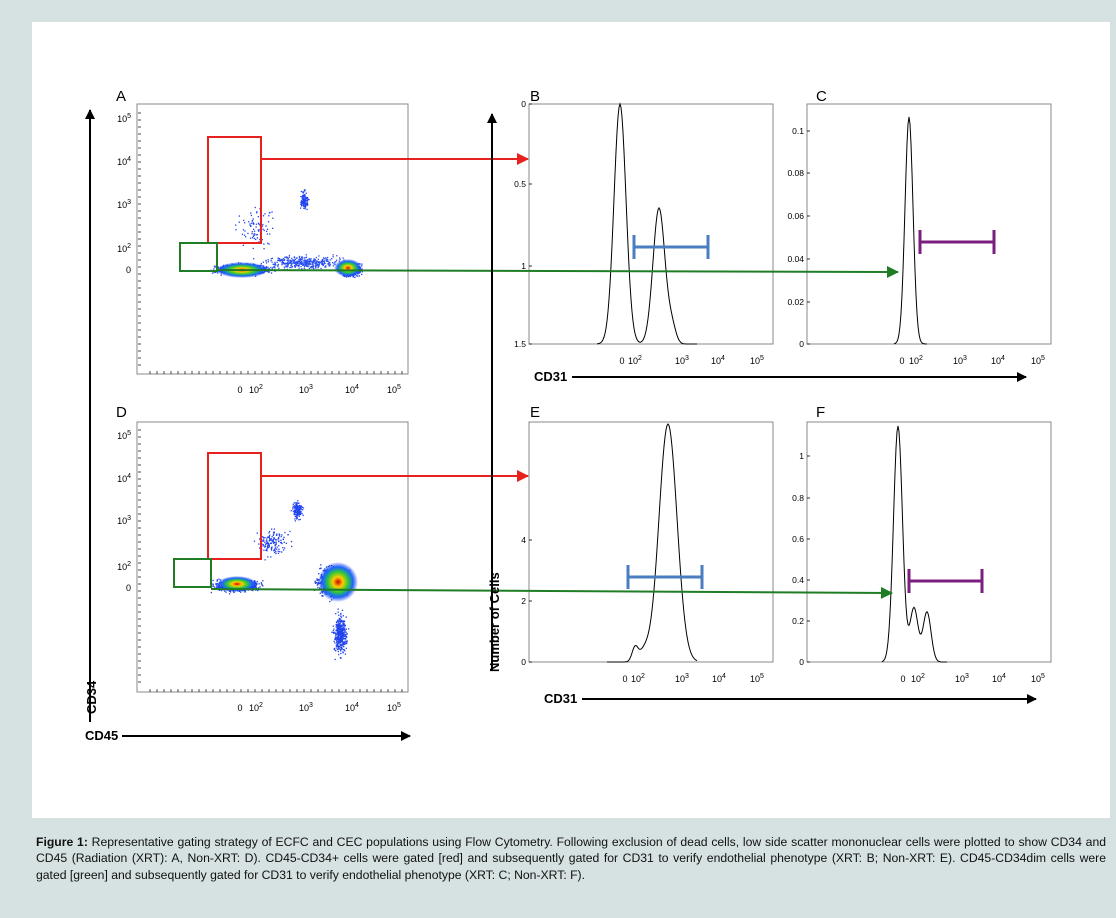 This screenshot has width=1116, height=918. I want to click on x-tick-c-4: 105, so click(1038, 360).